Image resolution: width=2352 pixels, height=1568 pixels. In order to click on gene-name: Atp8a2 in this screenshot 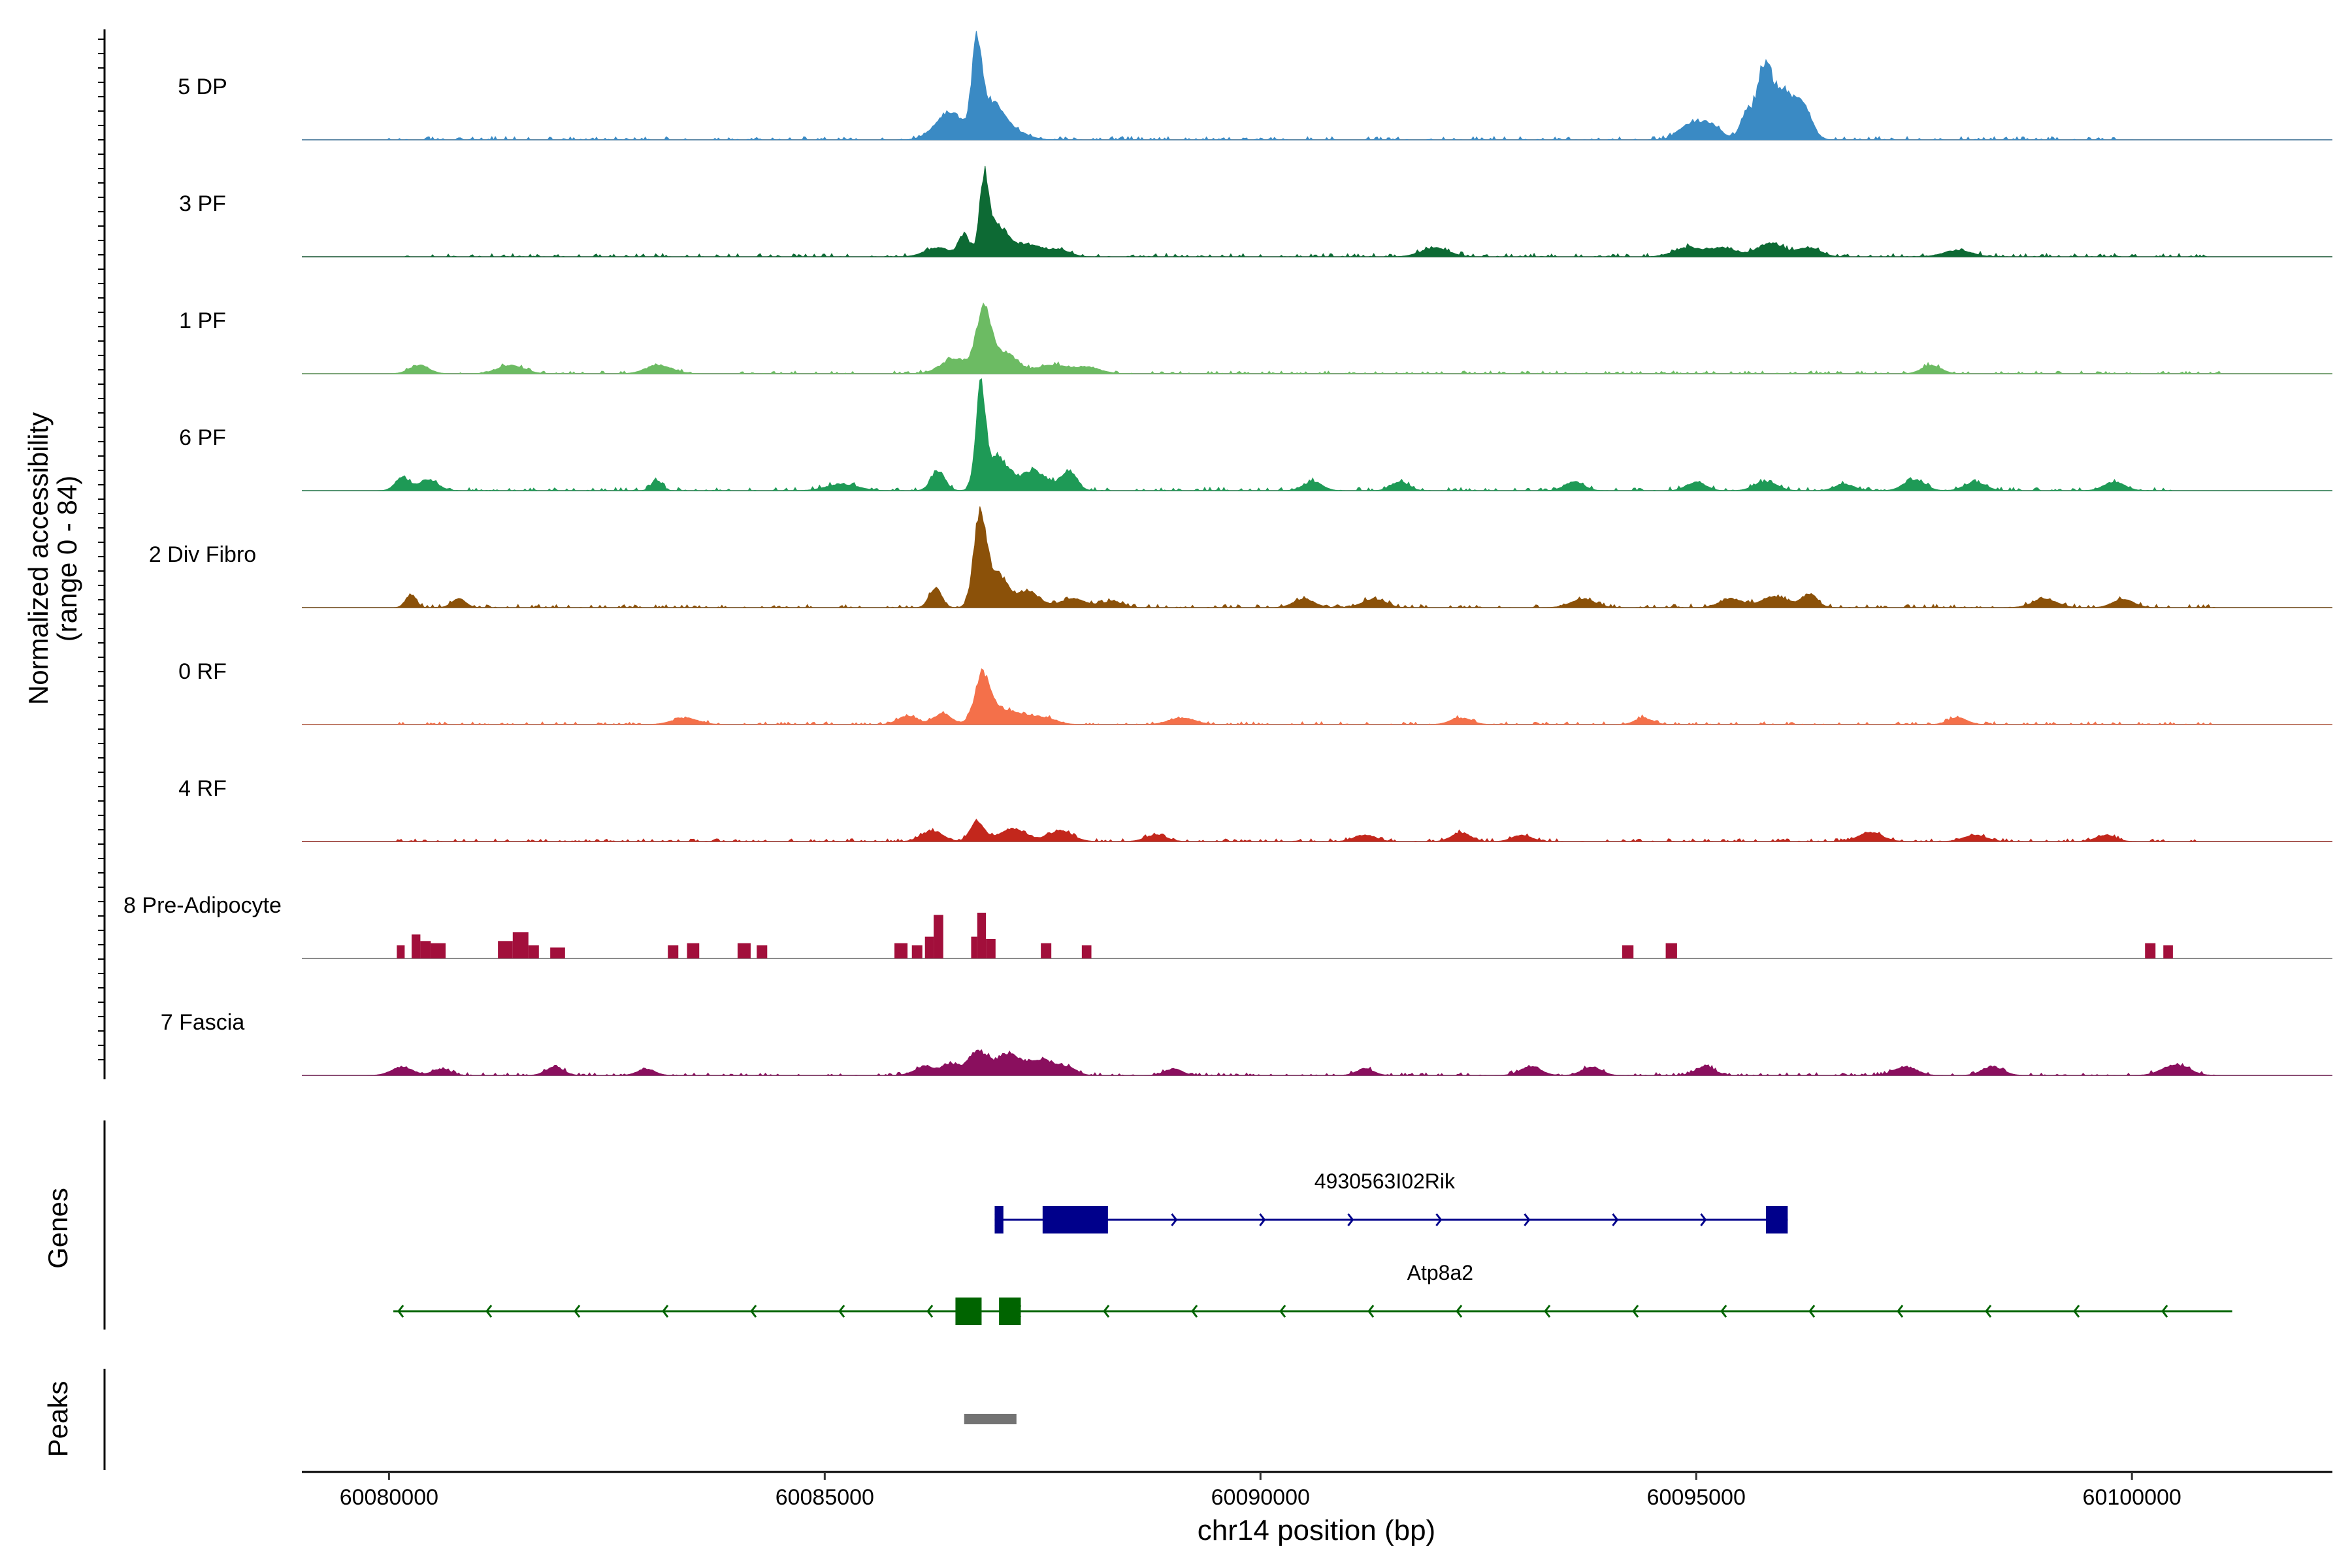, I will do `click(1440, 1272)`.